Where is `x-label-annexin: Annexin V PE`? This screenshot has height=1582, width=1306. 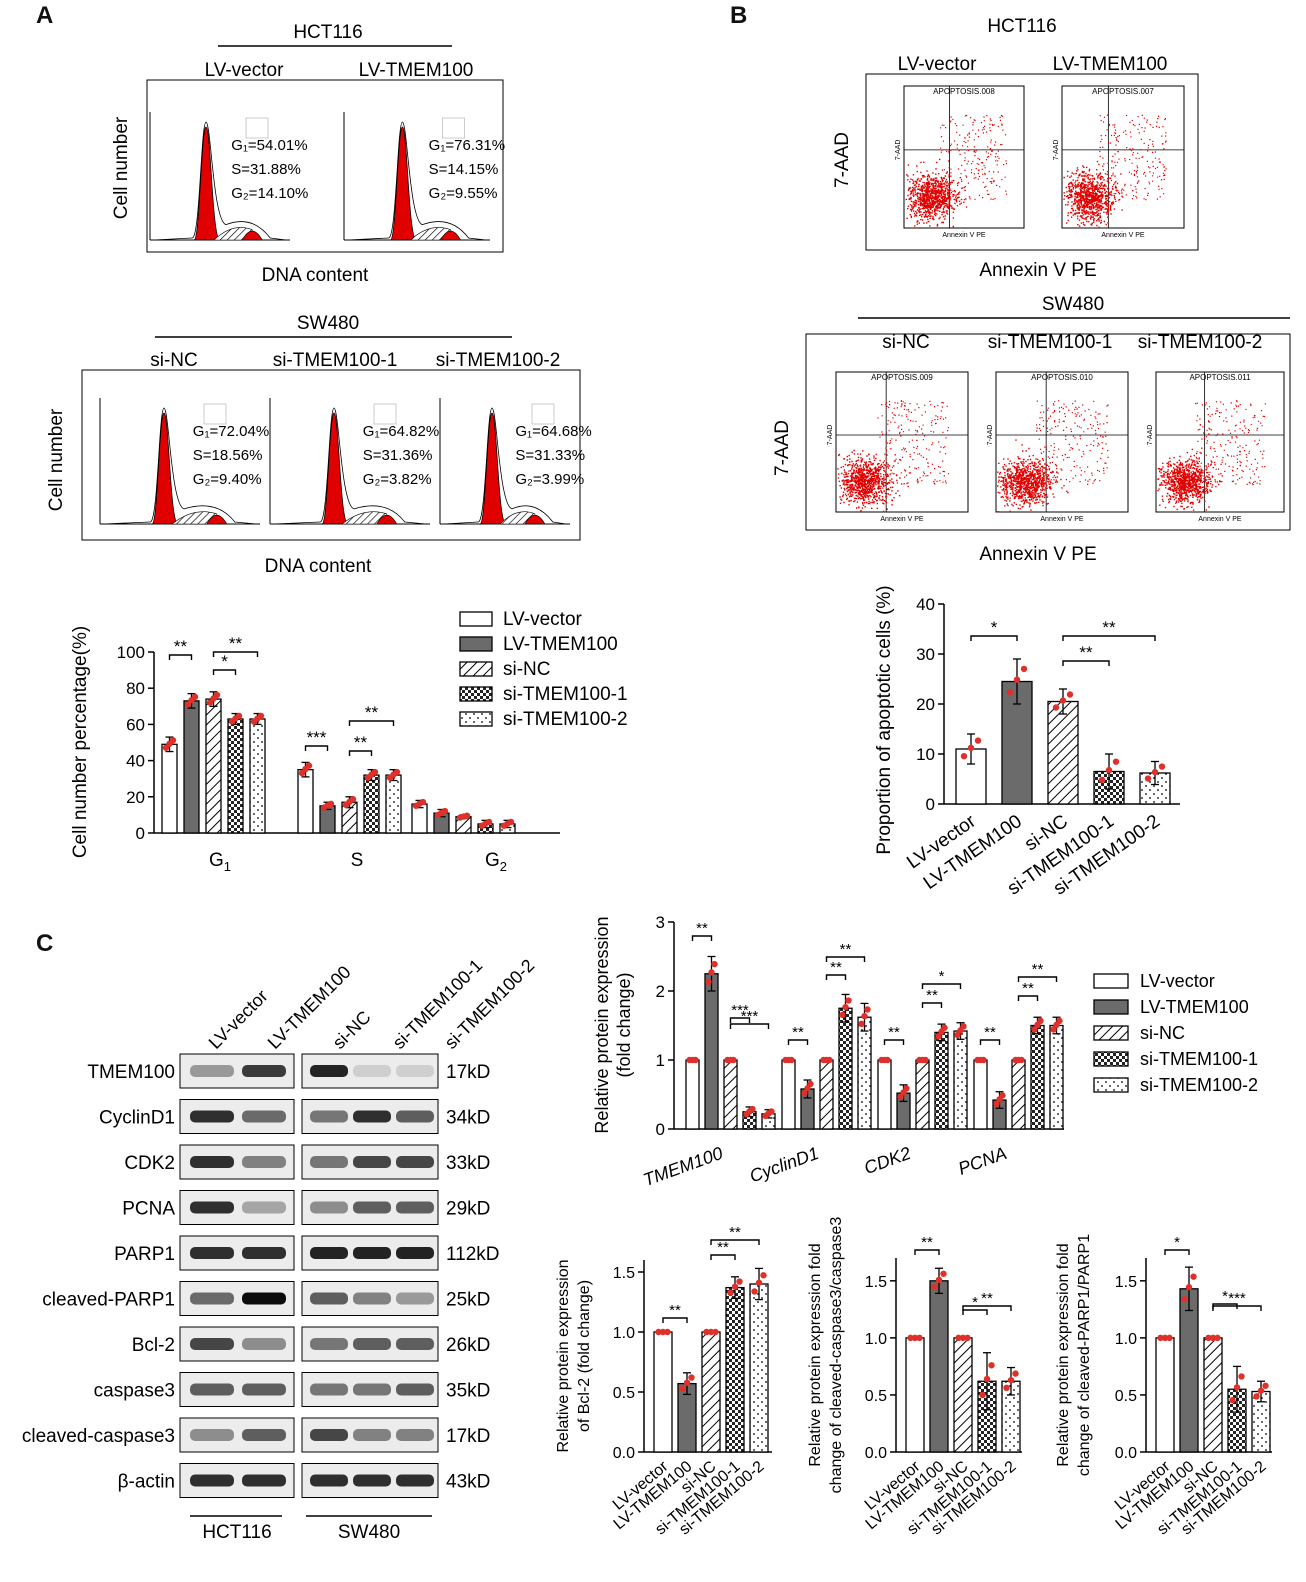
x-label-annexin: Annexin V PE is located at coordinates (1037, 270).